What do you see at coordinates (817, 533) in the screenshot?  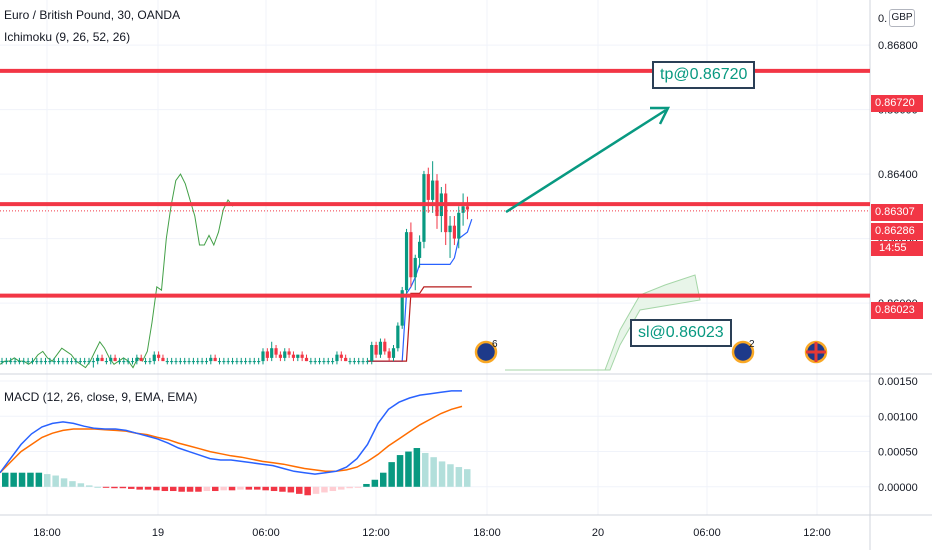 I see `time-tick-label: 12:00` at bounding box center [817, 533].